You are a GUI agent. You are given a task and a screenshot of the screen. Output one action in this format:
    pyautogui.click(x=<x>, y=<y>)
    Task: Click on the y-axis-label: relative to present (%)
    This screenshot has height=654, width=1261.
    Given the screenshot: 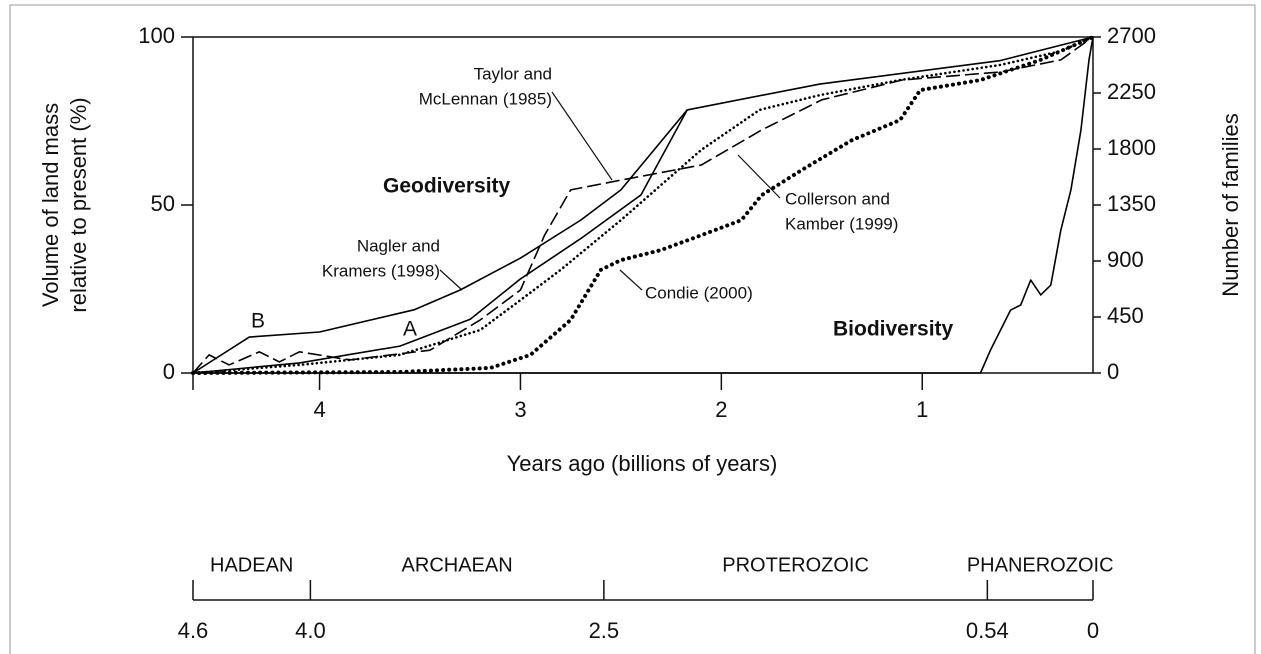 What is the action you would take?
    pyautogui.click(x=78, y=204)
    